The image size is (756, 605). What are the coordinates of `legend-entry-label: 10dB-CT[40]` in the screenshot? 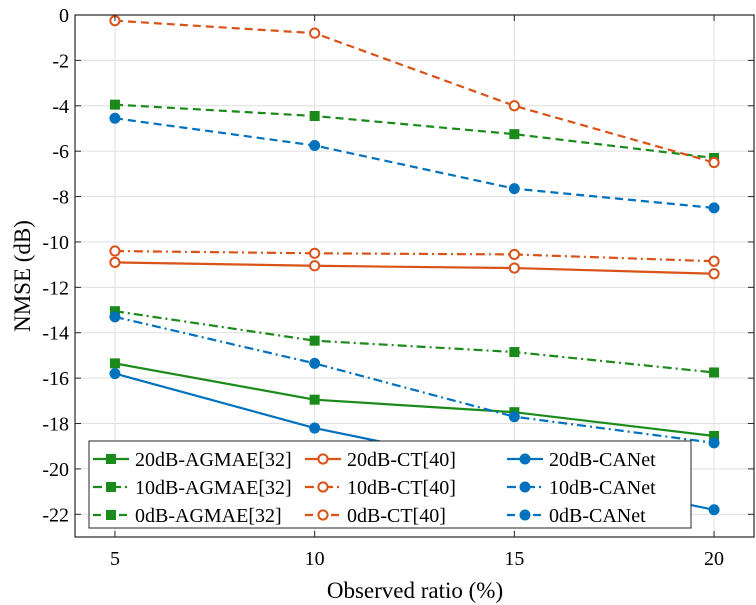 It's located at (401, 488).